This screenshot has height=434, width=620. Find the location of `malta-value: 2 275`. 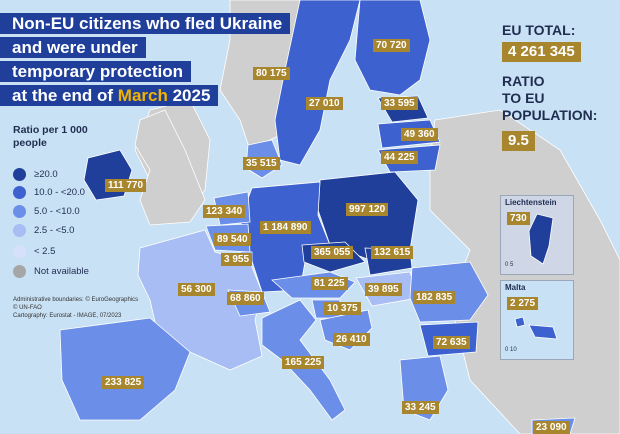

malta-value: 2 275 is located at coordinates (523, 303).